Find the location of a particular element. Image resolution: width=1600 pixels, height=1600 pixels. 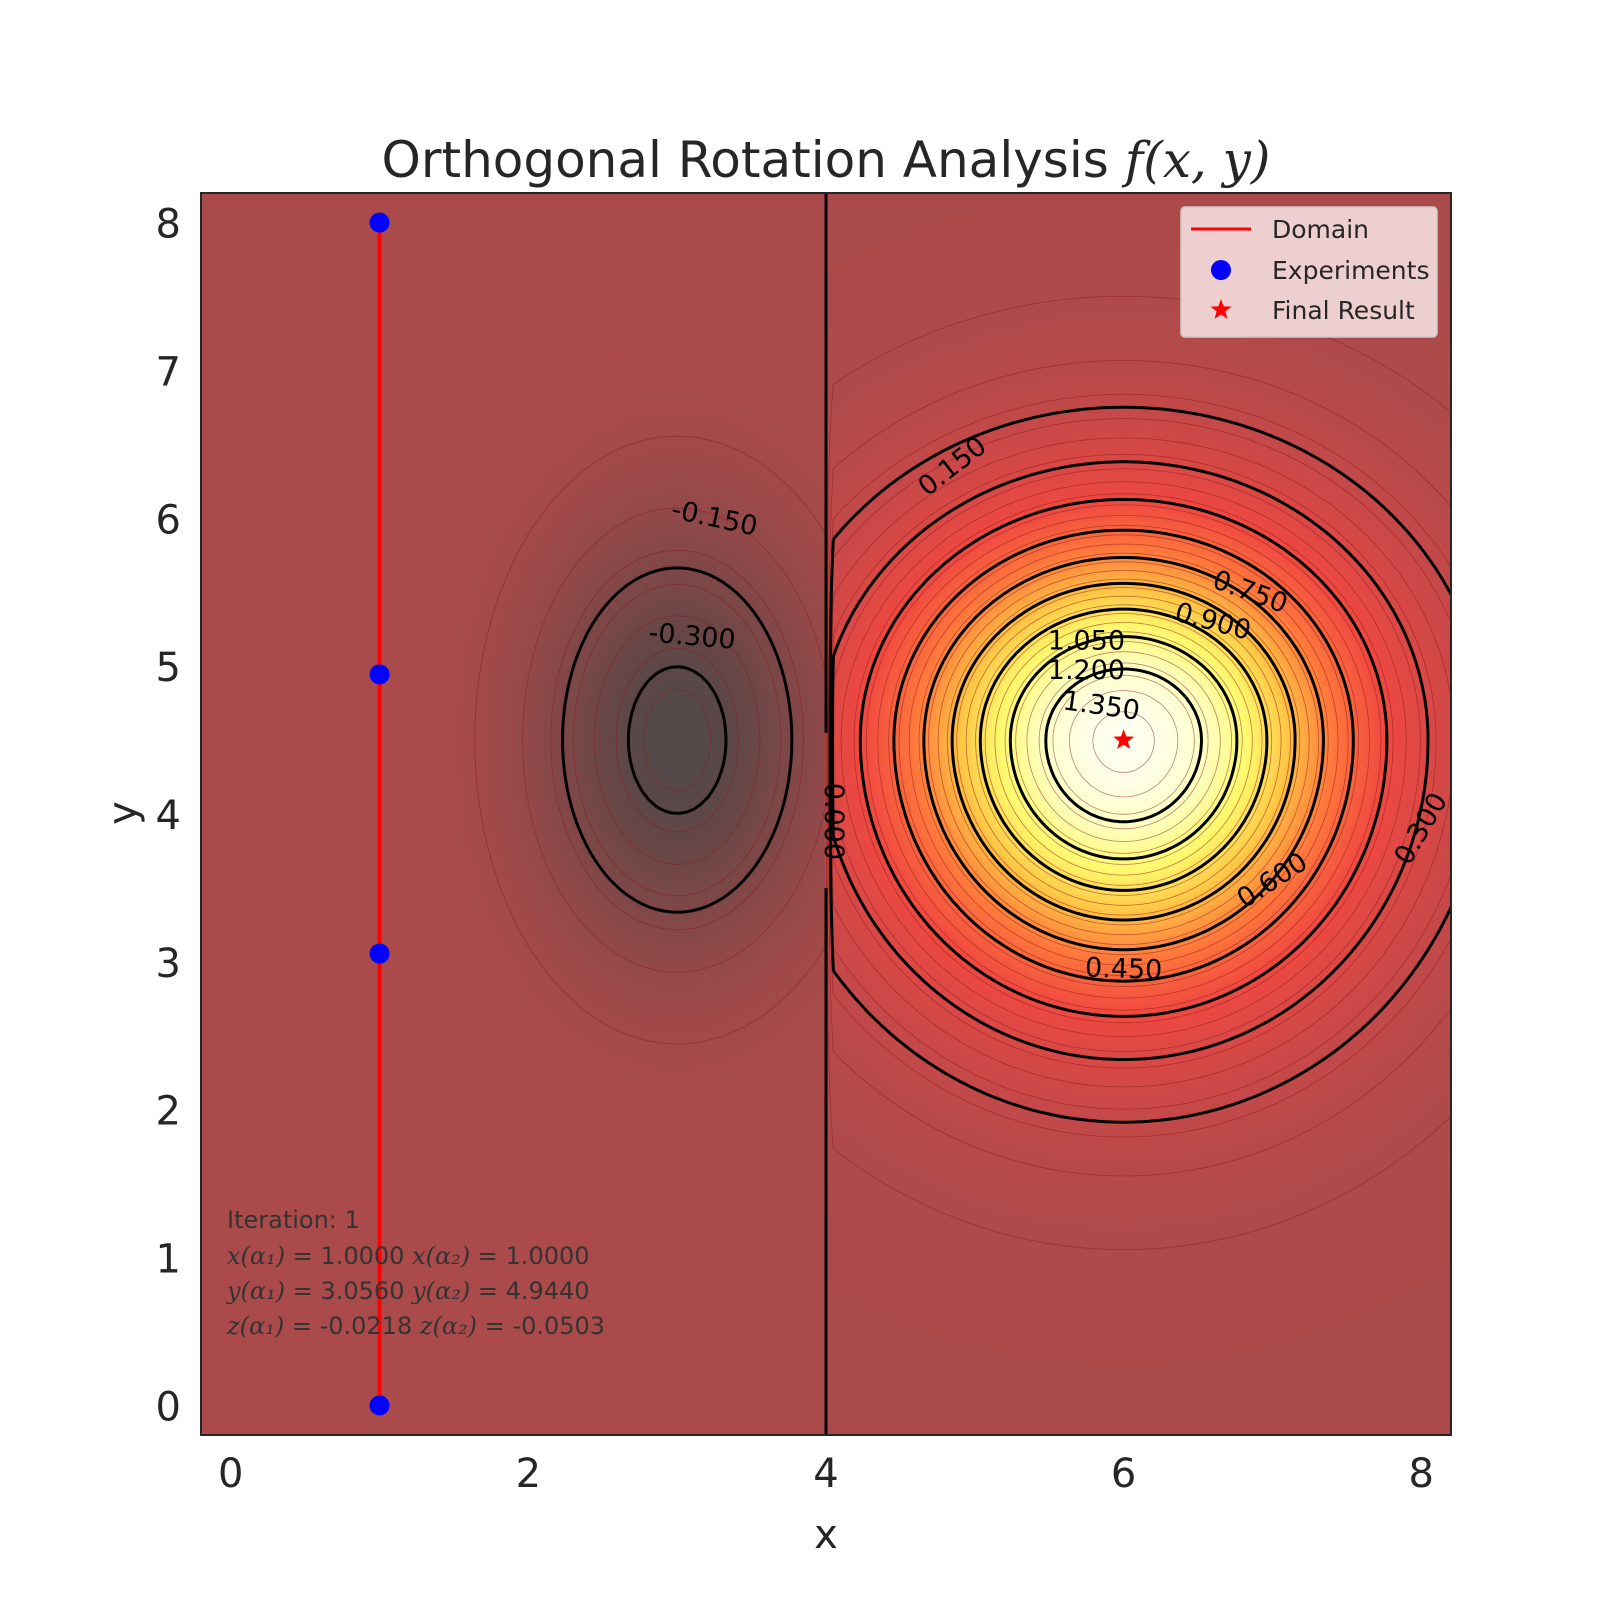

x-axis-ticks: 0 2 4 6 8 is located at coordinates (826, 1474).